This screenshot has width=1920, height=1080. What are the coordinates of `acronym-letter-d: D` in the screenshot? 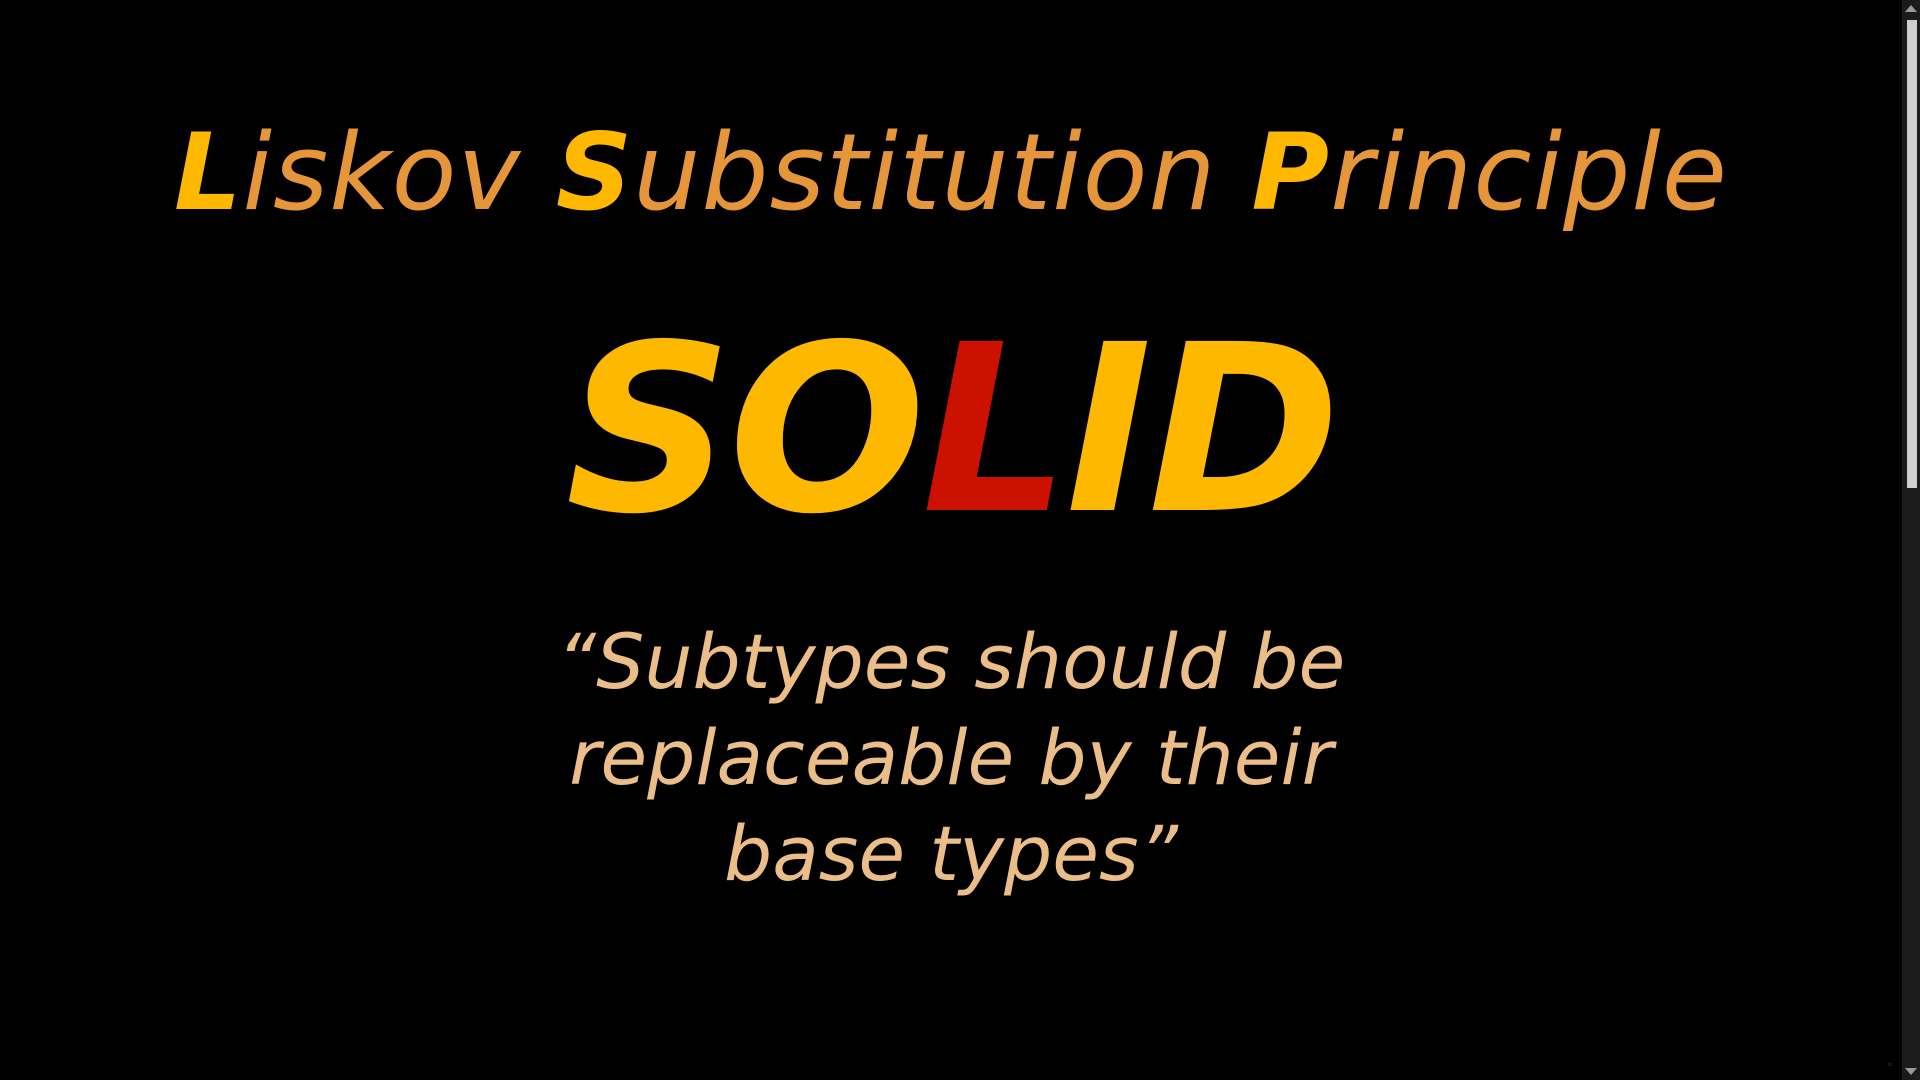 It's located at (1244, 430).